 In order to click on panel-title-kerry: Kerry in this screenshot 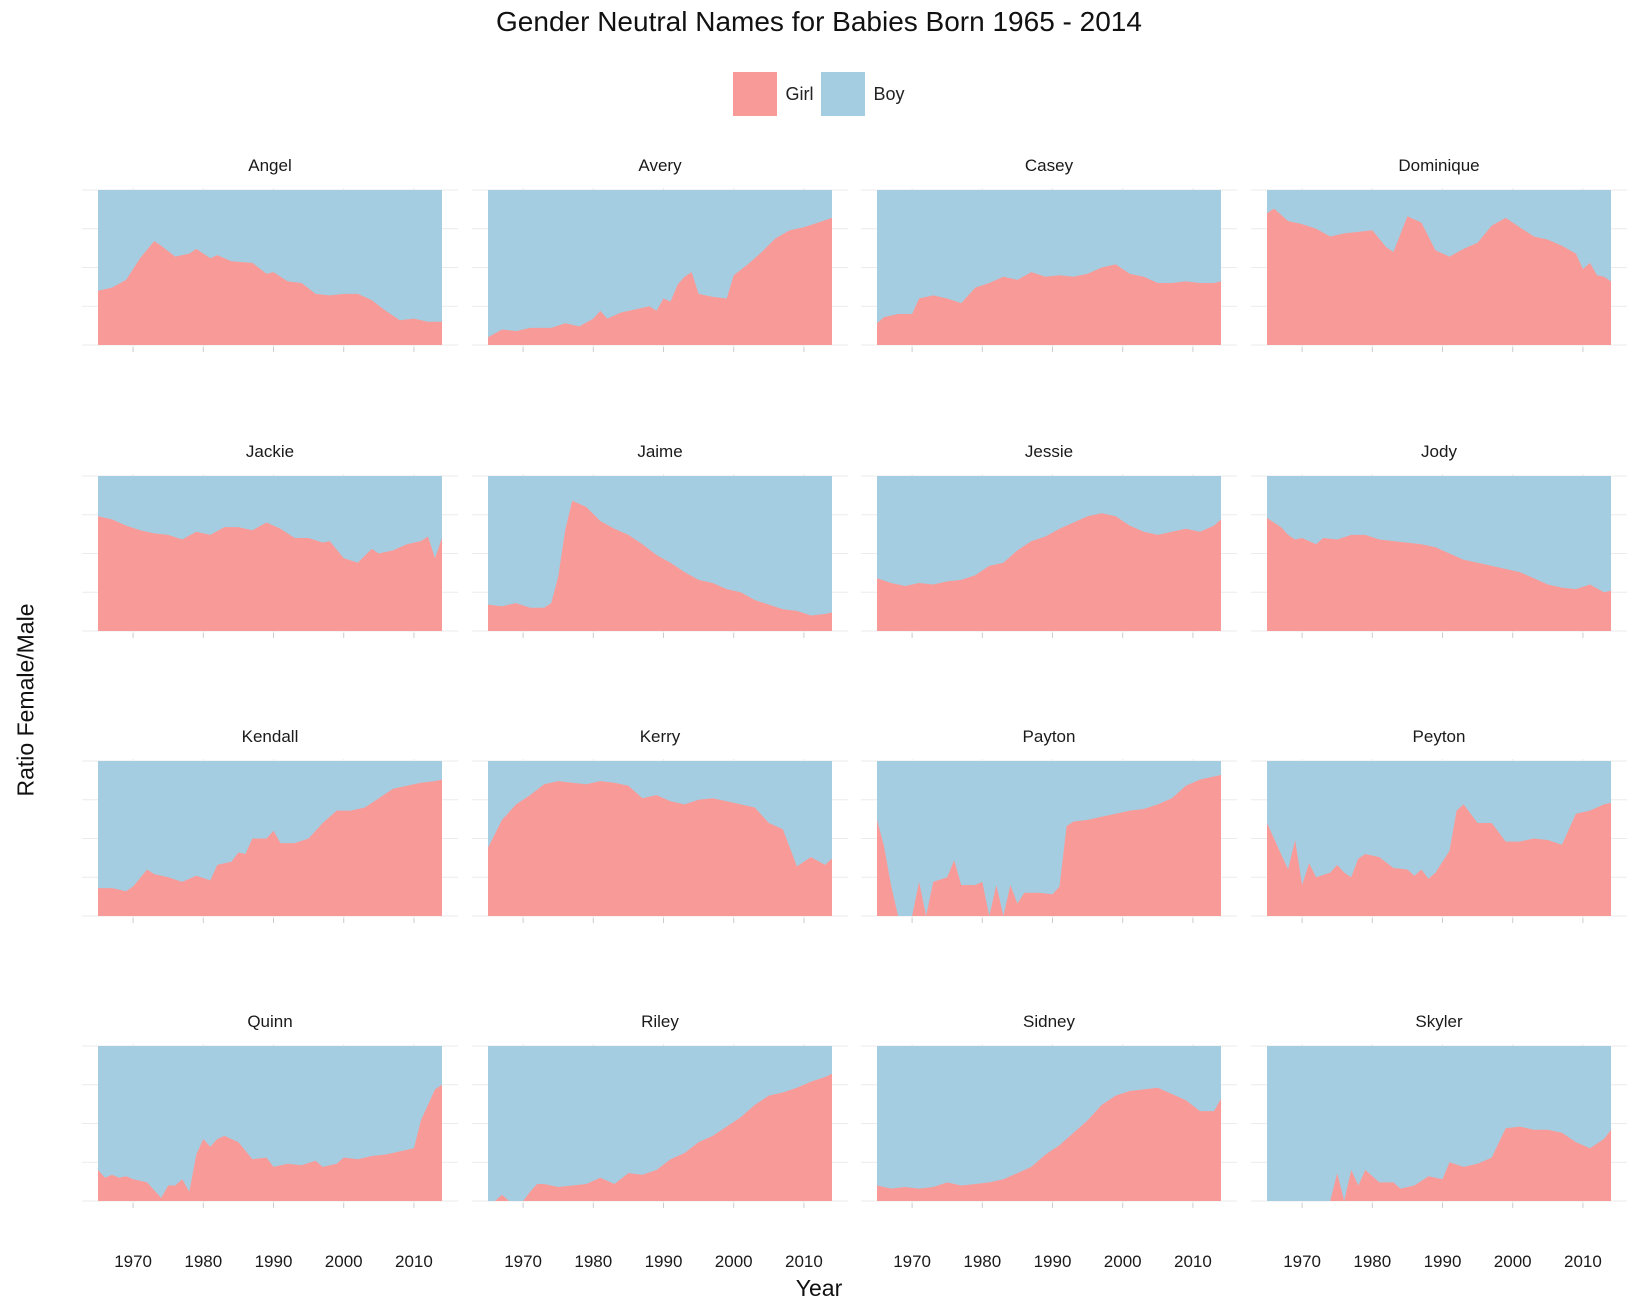, I will do `click(660, 736)`.